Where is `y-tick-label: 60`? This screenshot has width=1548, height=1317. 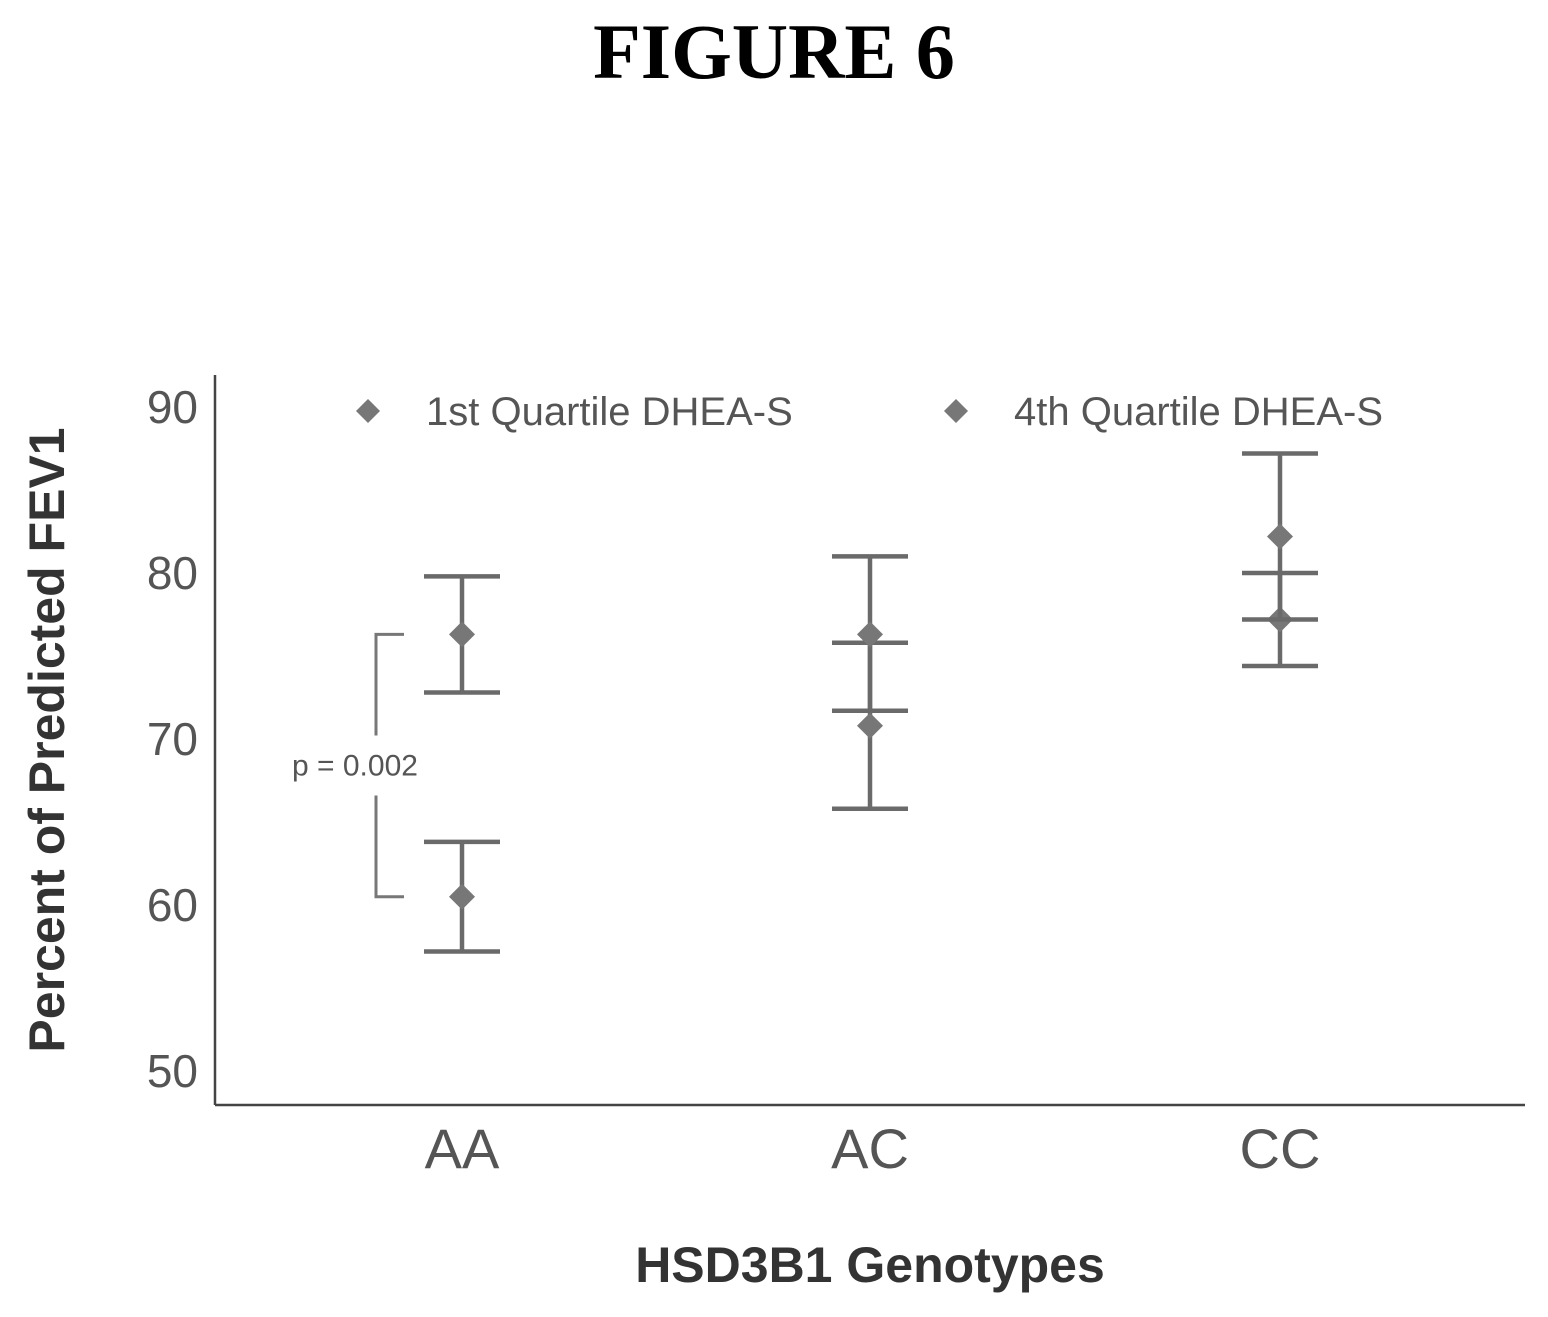 y-tick-label: 60 is located at coordinates (172, 905).